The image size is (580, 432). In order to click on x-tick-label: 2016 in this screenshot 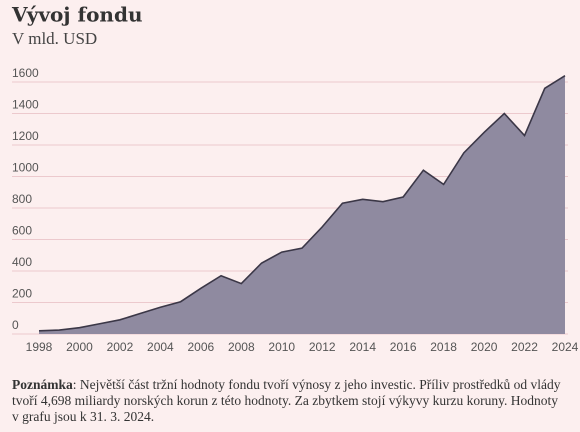, I will do `click(403, 347)`.